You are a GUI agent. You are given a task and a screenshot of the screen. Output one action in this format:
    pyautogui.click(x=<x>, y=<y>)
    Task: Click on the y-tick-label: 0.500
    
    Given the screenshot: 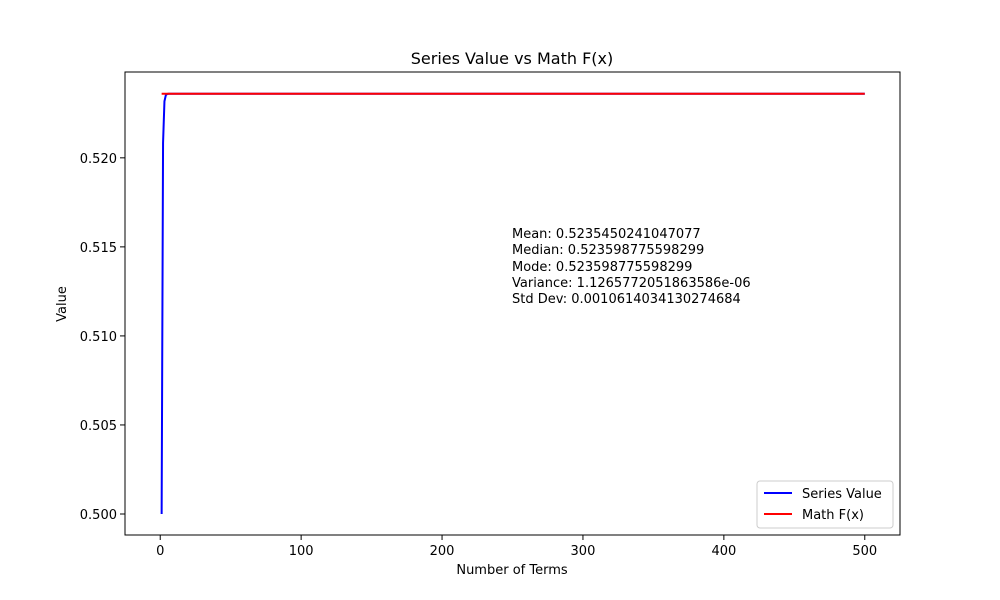 What is the action you would take?
    pyautogui.click(x=98, y=515)
    